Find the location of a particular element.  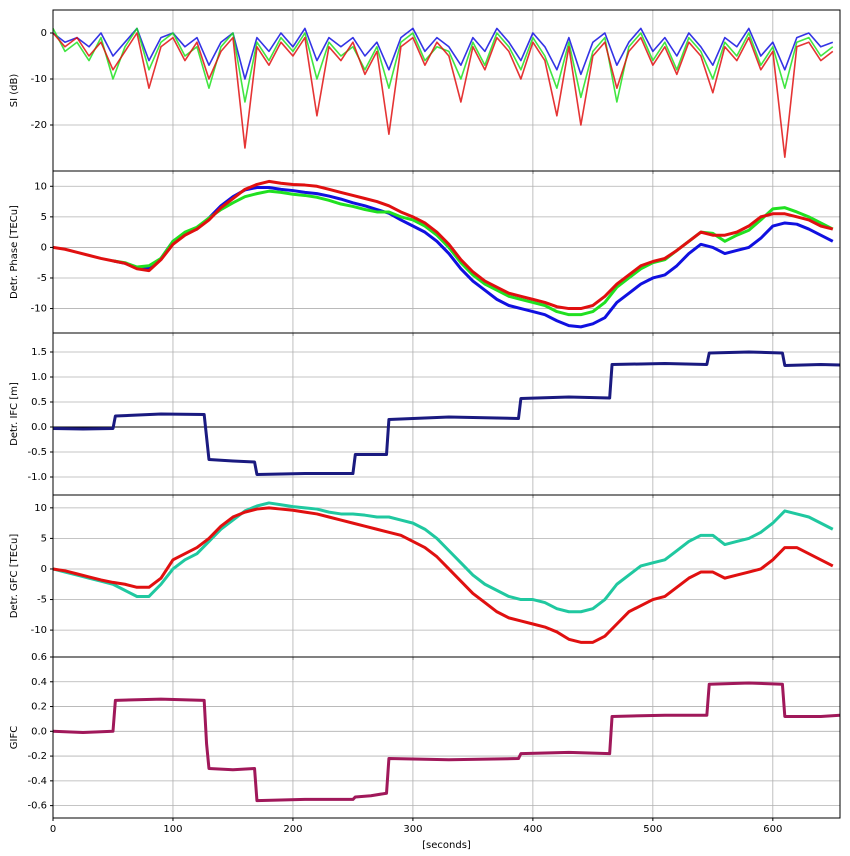

y-tick-label: -20 is located at coordinates (39, 125).